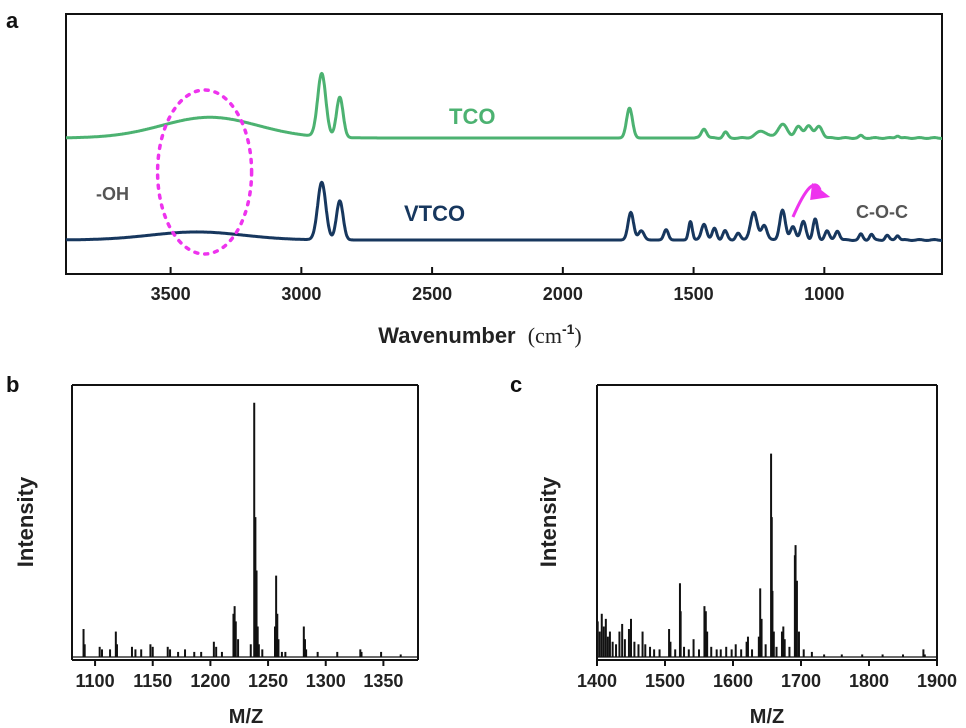 Image resolution: width=966 pixels, height=728 pixels. I want to click on x-tick-label: 2500, so click(432, 294).